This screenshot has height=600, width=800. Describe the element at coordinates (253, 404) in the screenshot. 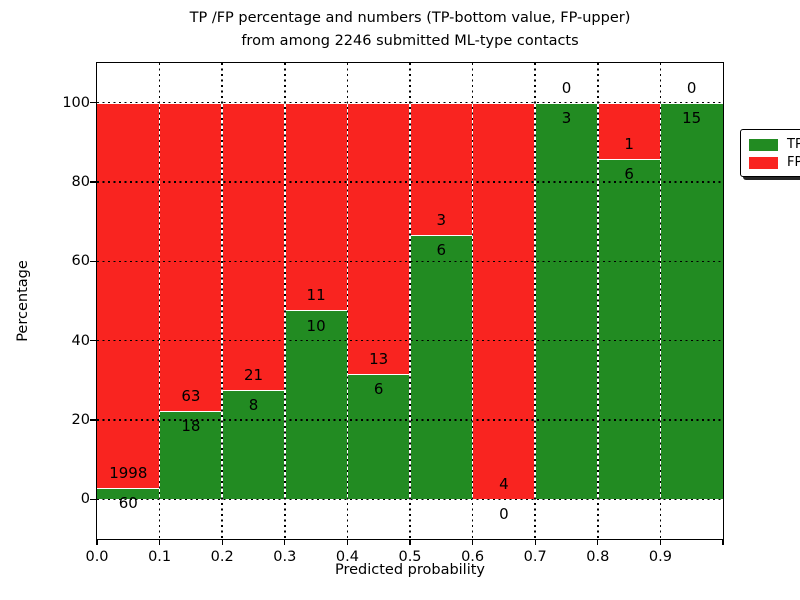

I see `tp-count-label: 8` at that location.